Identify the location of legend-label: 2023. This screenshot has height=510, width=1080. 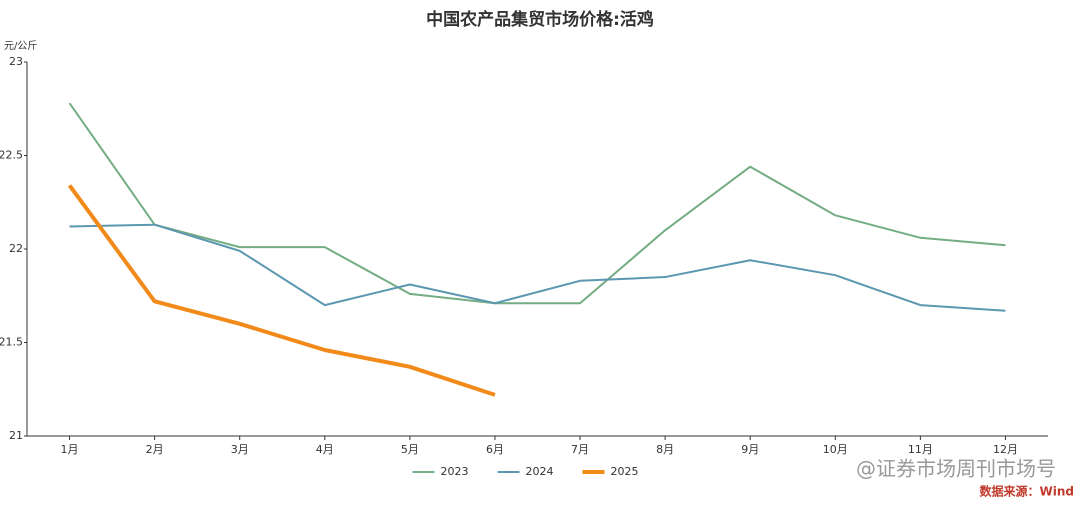
(455, 471).